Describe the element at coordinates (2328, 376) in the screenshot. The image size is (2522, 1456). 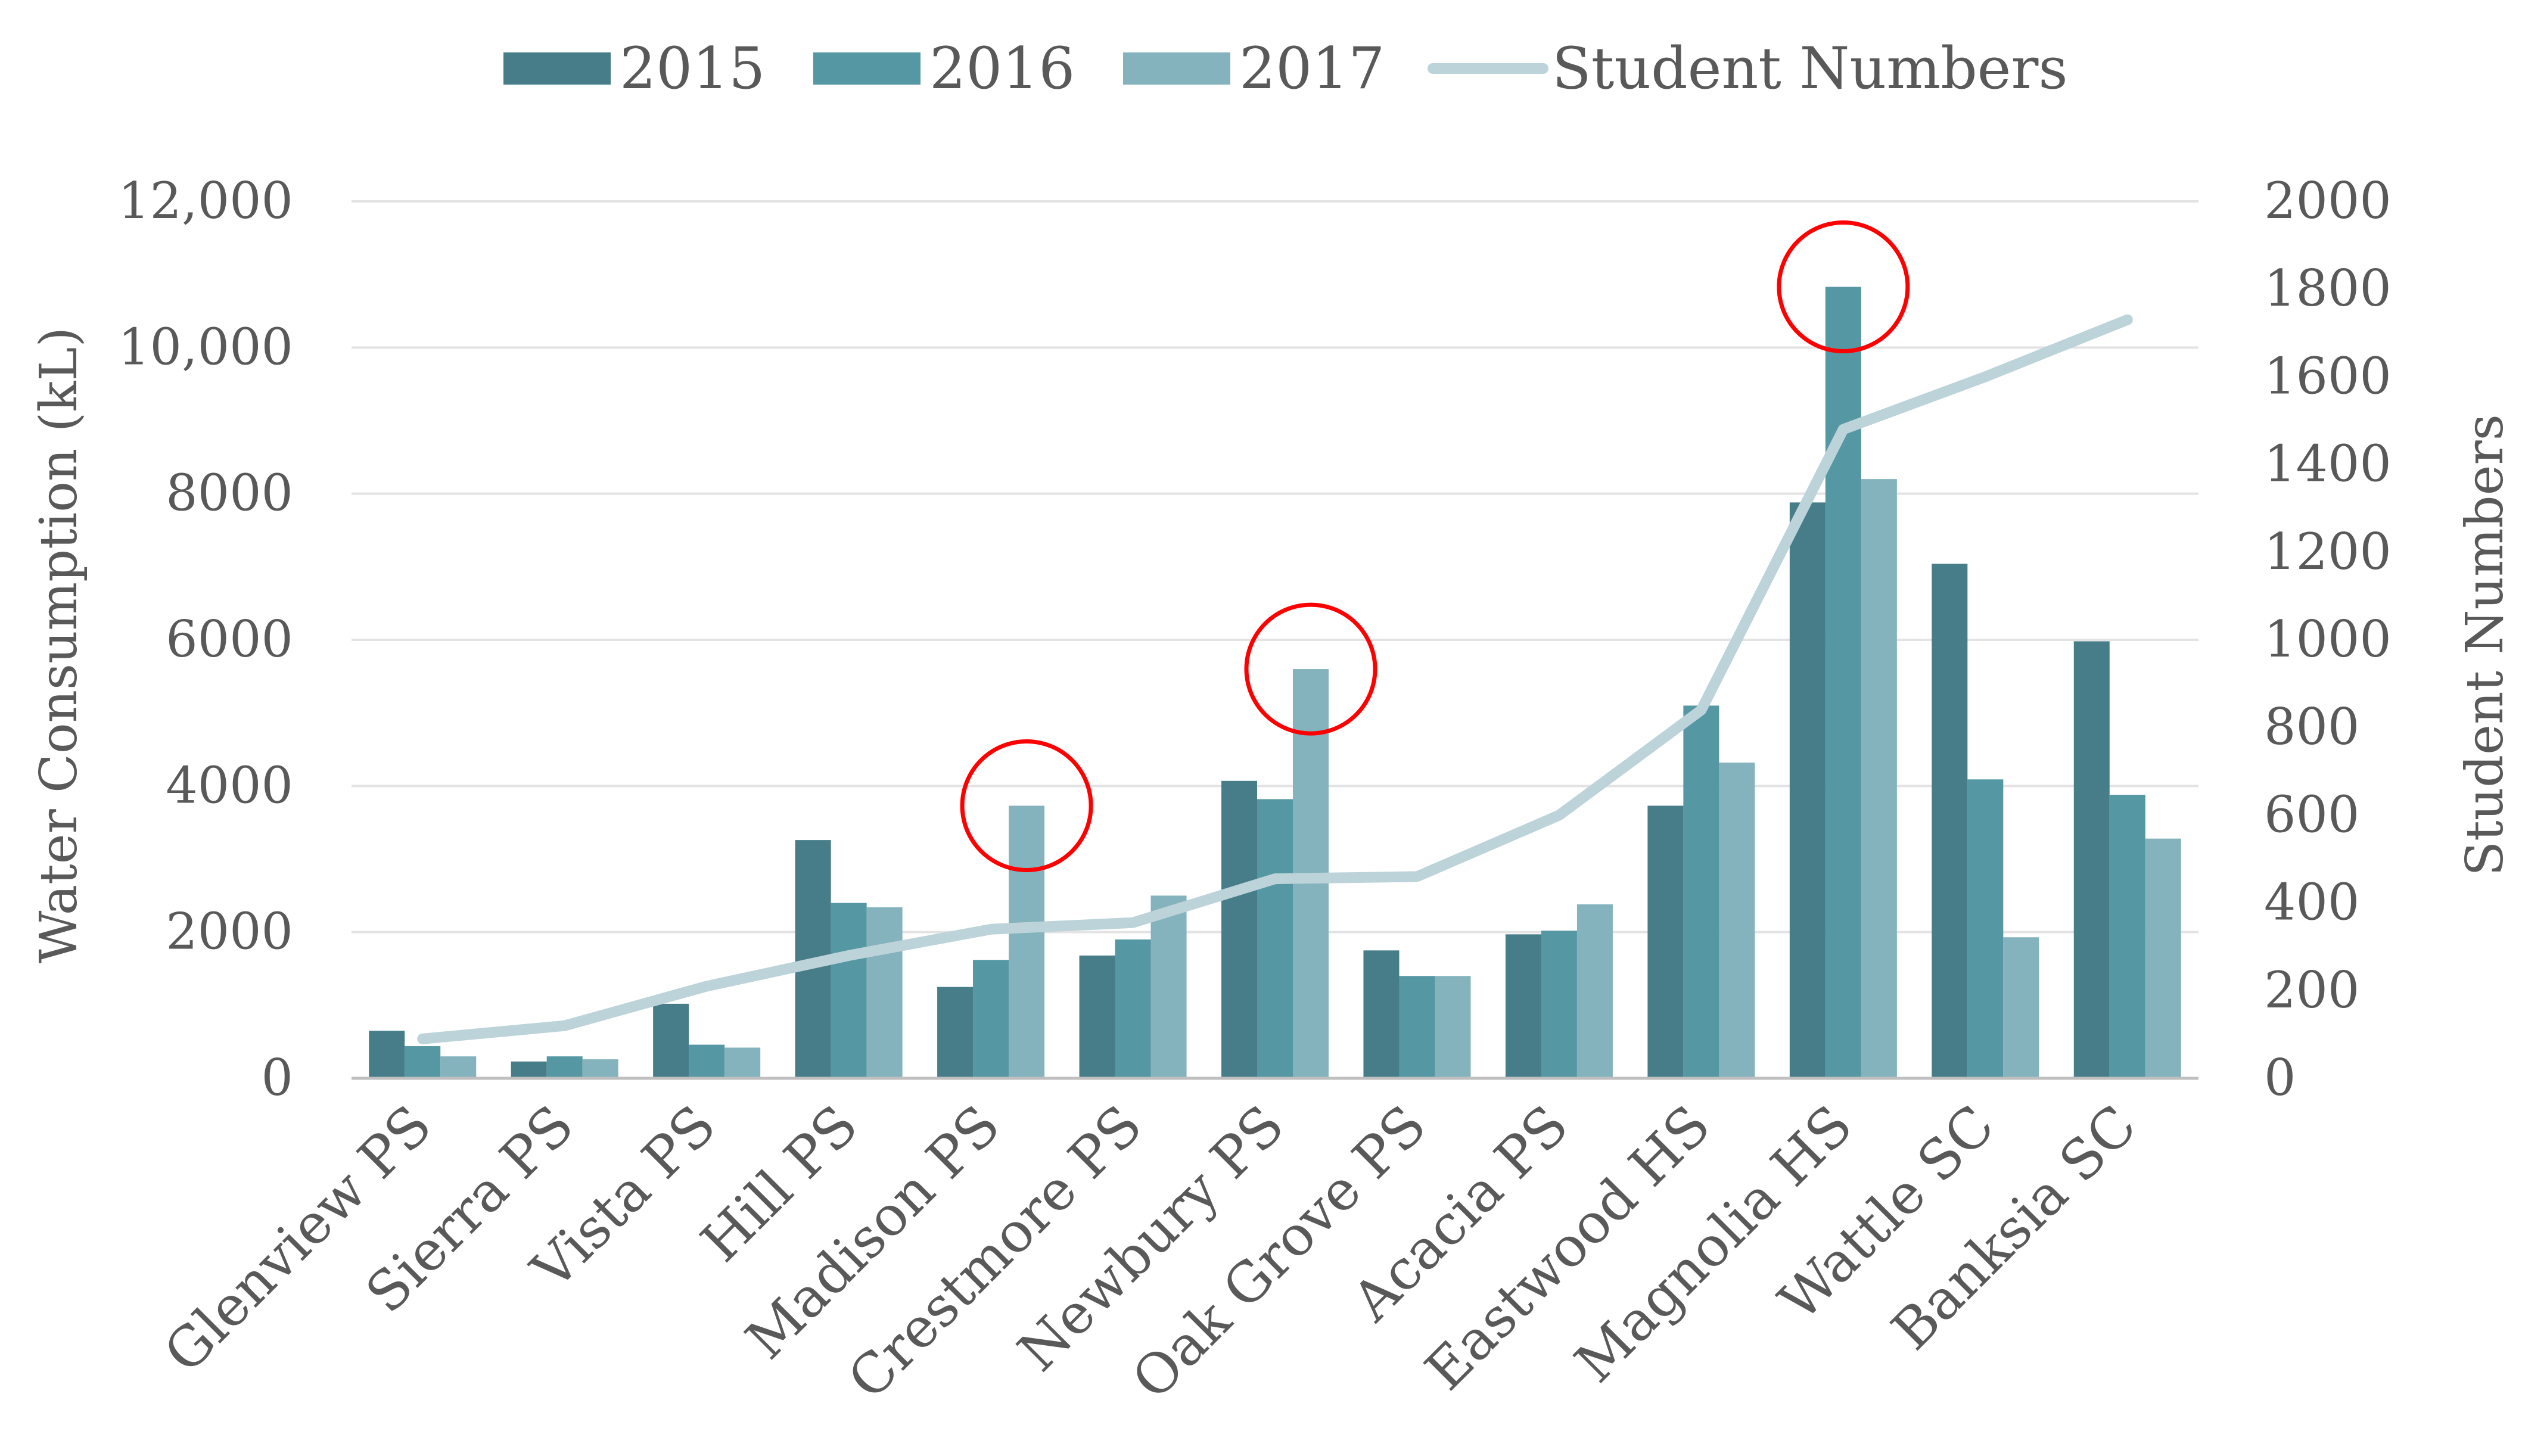
I see `y-right-tick-label: 1600` at that location.